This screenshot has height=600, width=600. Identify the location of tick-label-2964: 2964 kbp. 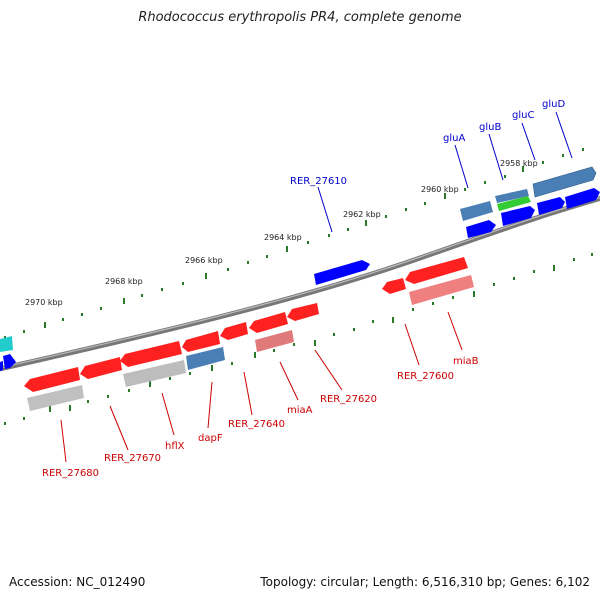
(283, 237).